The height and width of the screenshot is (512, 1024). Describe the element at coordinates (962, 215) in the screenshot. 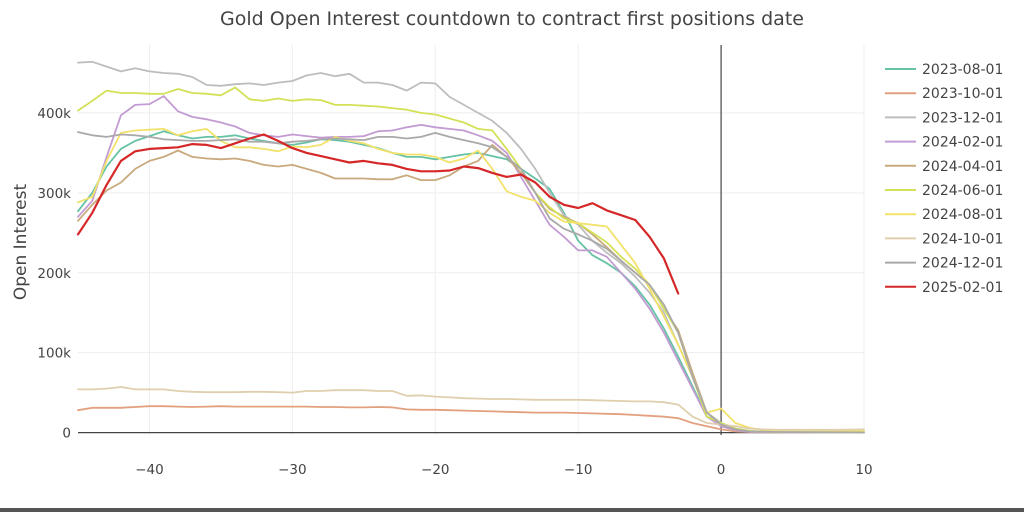

I see `legend-label: 2024-08-01` at that location.